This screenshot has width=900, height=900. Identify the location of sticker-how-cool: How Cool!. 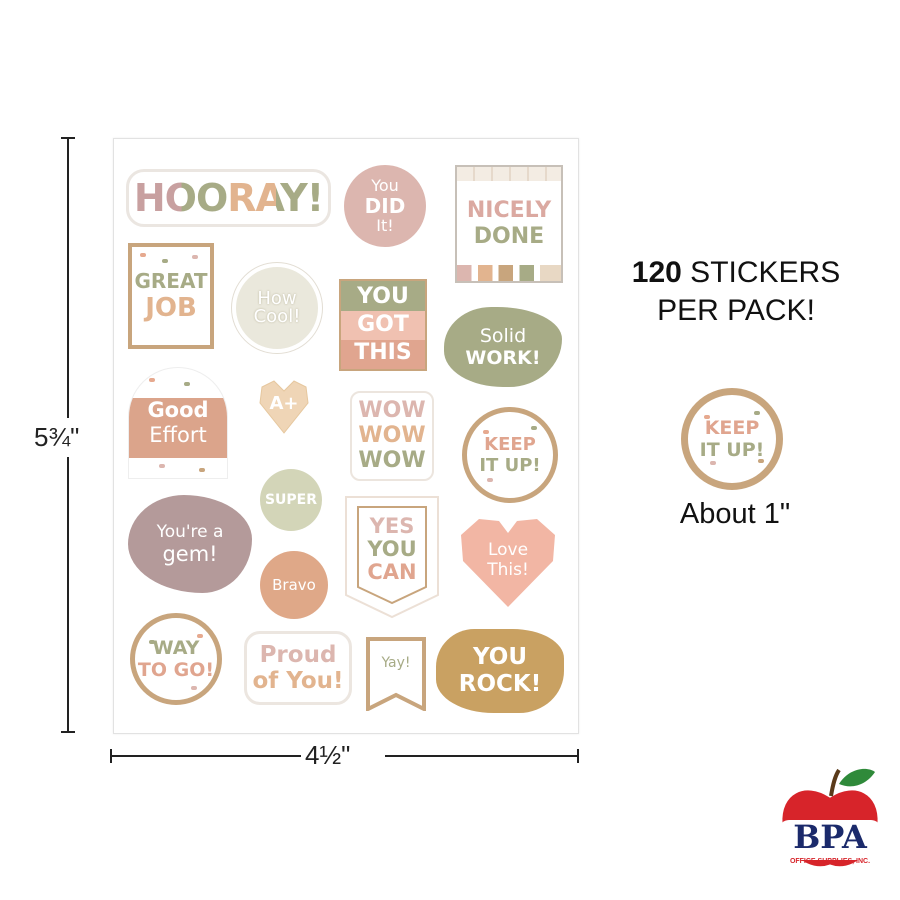
(277, 308).